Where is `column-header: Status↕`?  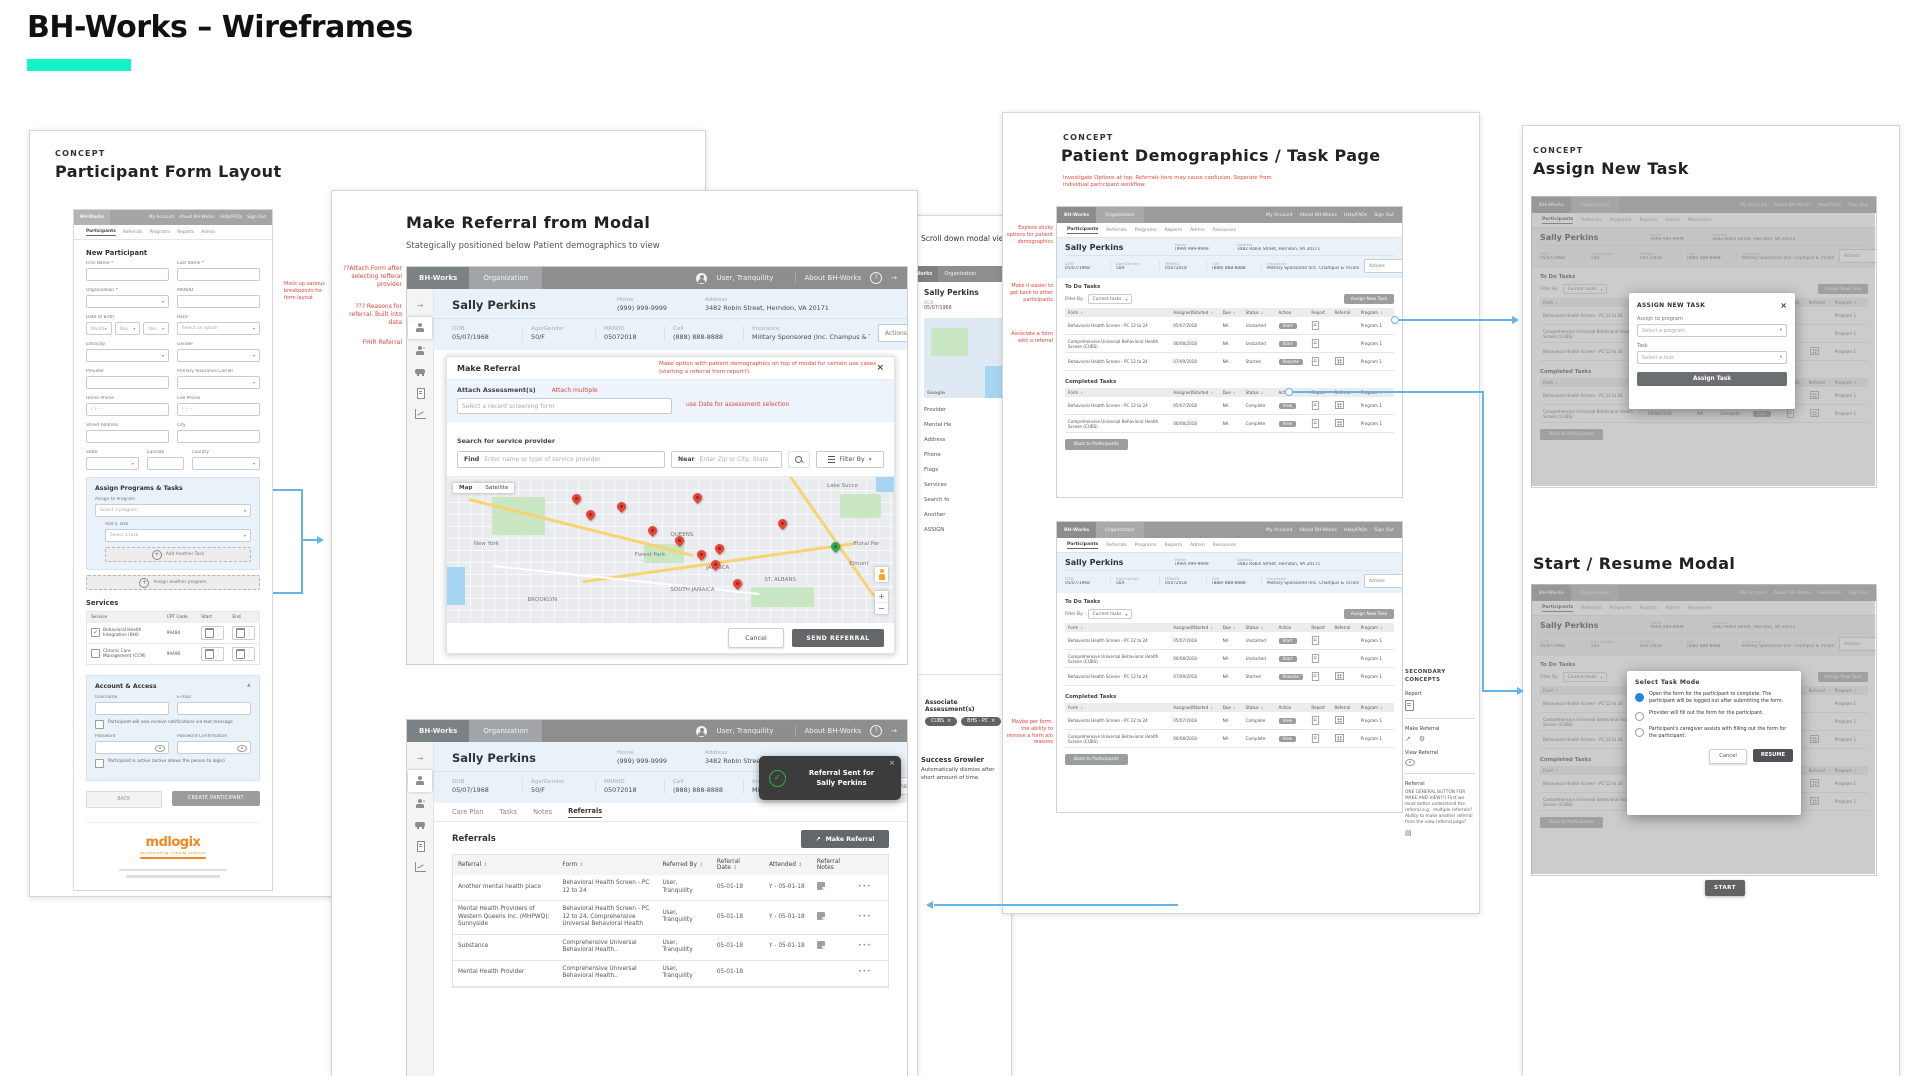
column-header: Status↕ is located at coordinates (1259, 312).